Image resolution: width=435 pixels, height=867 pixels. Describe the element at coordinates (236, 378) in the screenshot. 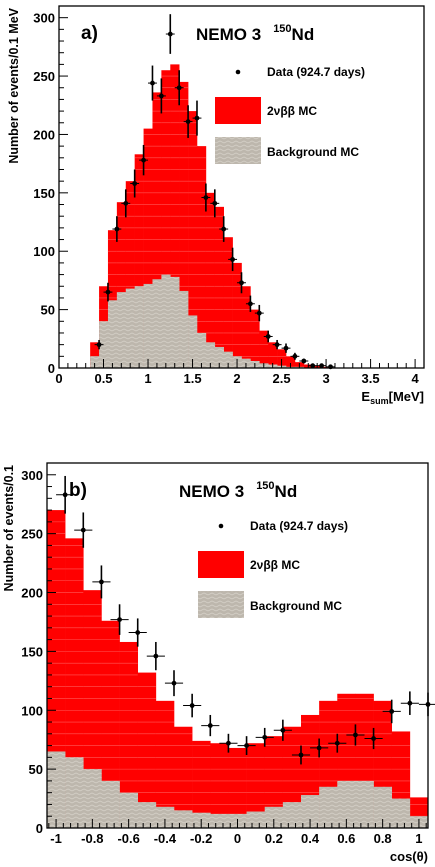

I see `x-tick-label: 2` at that location.